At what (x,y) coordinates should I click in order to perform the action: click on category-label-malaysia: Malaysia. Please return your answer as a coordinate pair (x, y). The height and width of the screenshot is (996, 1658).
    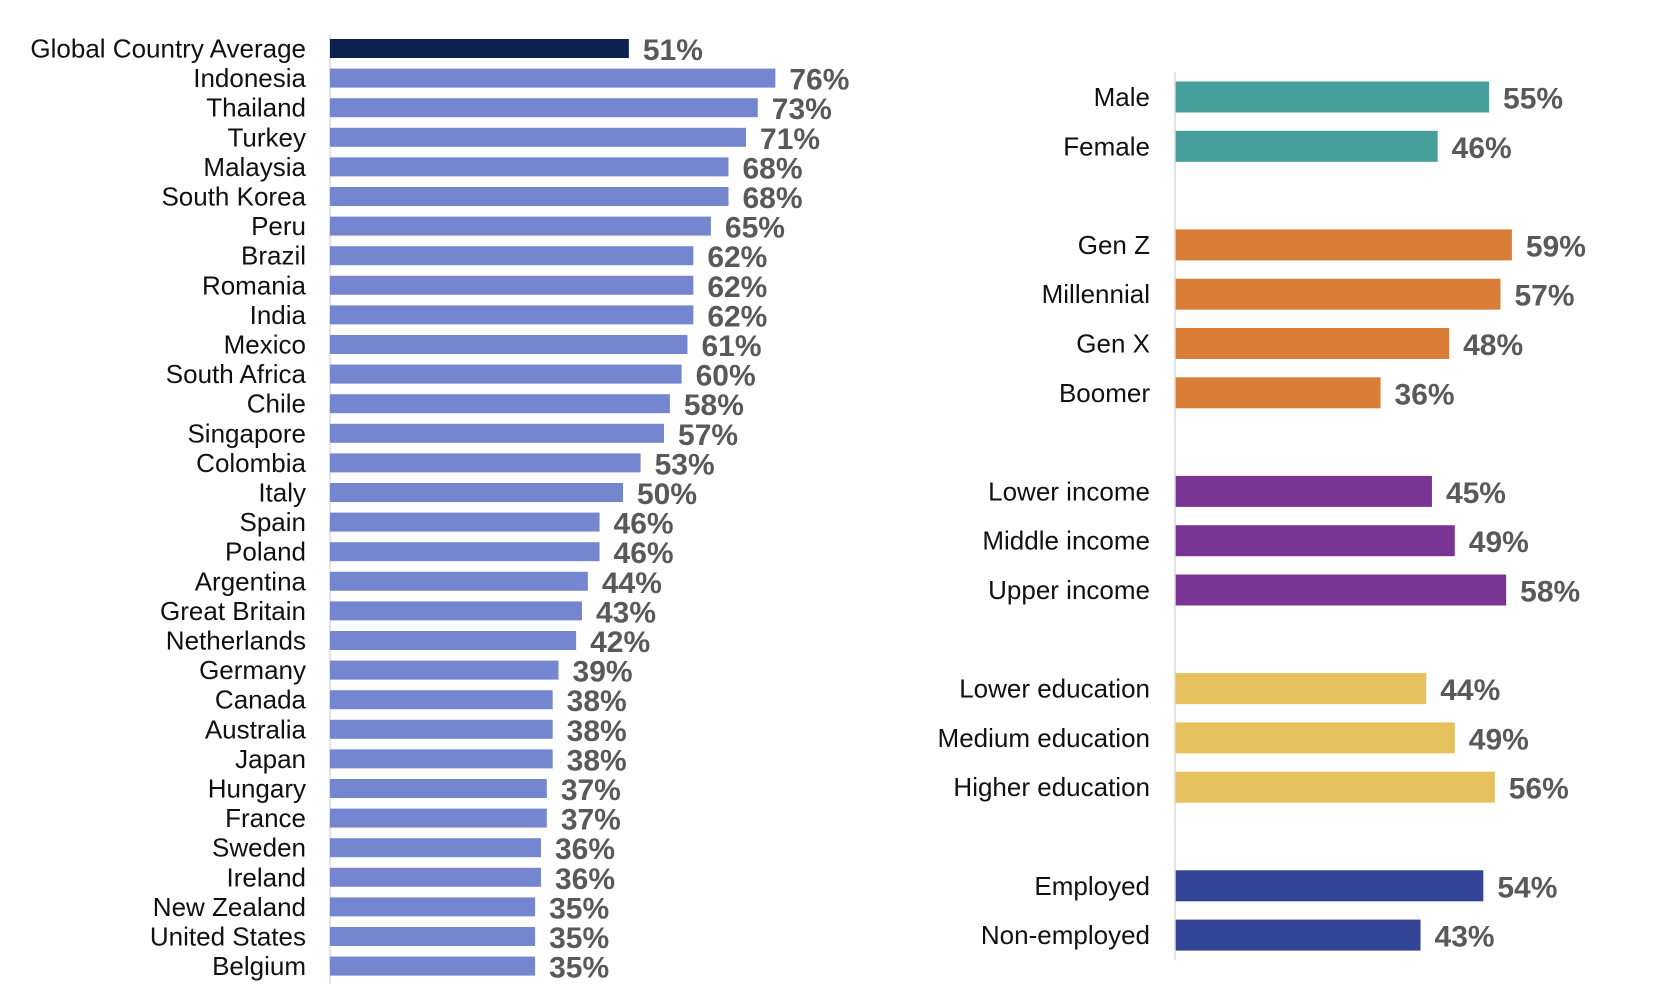
    Looking at the image, I should click on (254, 167).